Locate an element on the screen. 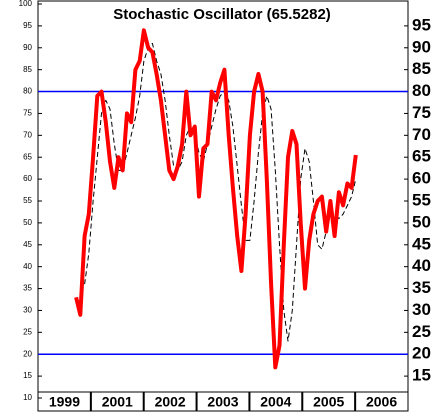  y2-tick-label: 15 is located at coordinates (421, 375).